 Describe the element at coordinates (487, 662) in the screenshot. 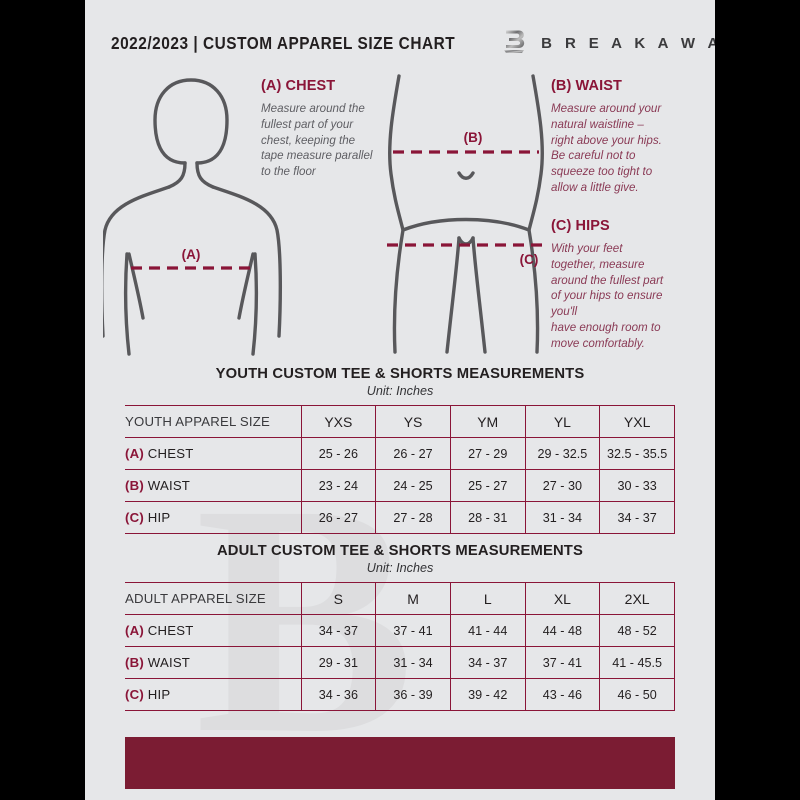

I see `adult-cell-1-2: 34 - 37` at that location.